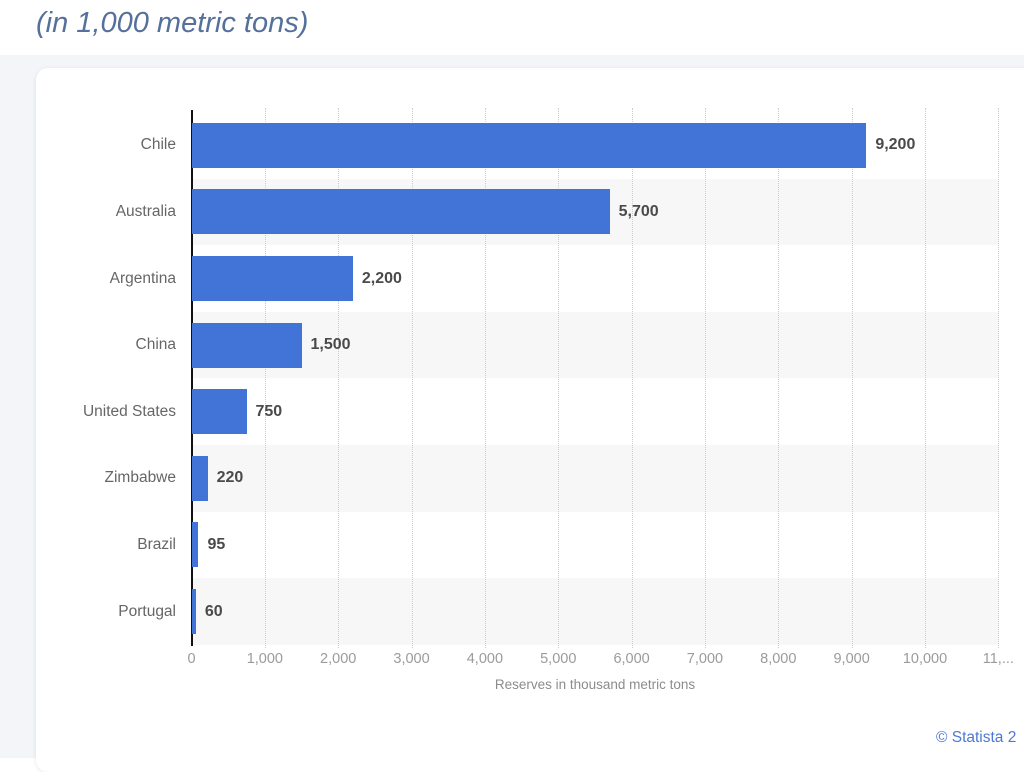  What do you see at coordinates (895, 145) in the screenshot?
I see `value-label: 9,200` at bounding box center [895, 145].